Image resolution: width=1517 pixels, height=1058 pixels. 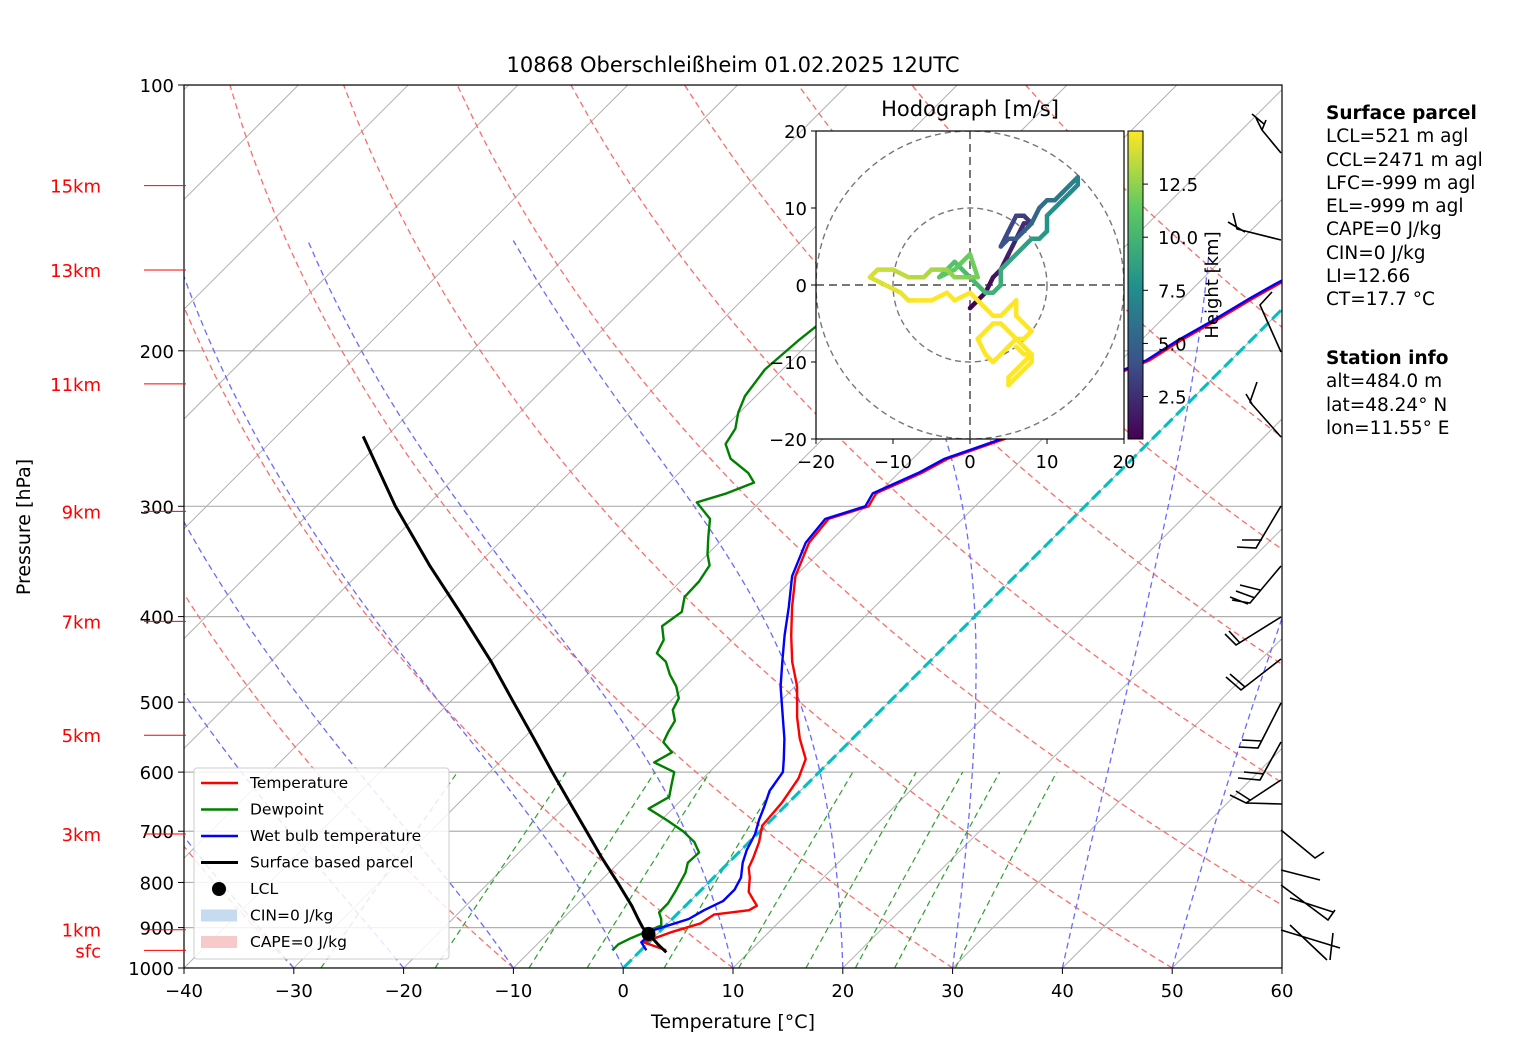 What do you see at coordinates (1178, 238) in the screenshot?
I see `colorbar-tick-label: 10.0` at bounding box center [1178, 238].